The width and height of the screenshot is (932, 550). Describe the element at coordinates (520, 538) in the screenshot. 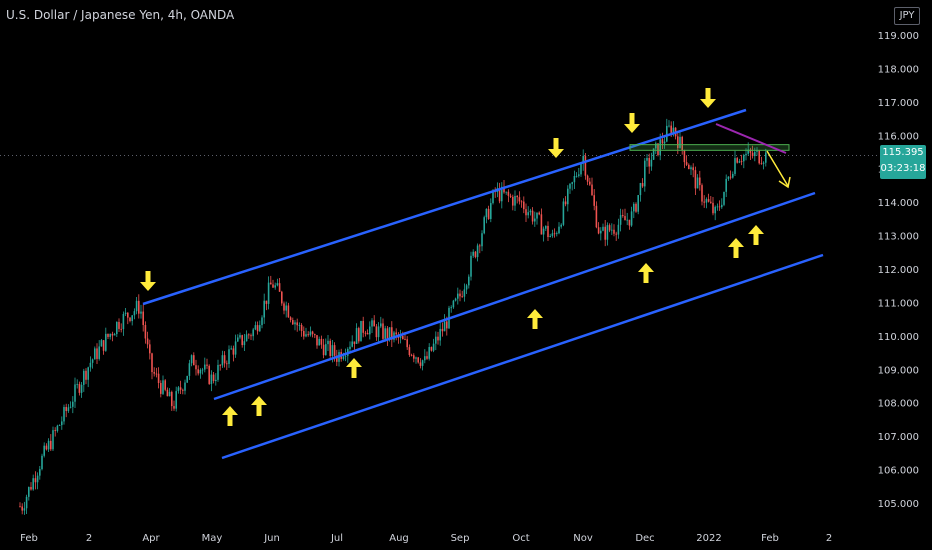

I see `time-tick-label: Oct` at that location.